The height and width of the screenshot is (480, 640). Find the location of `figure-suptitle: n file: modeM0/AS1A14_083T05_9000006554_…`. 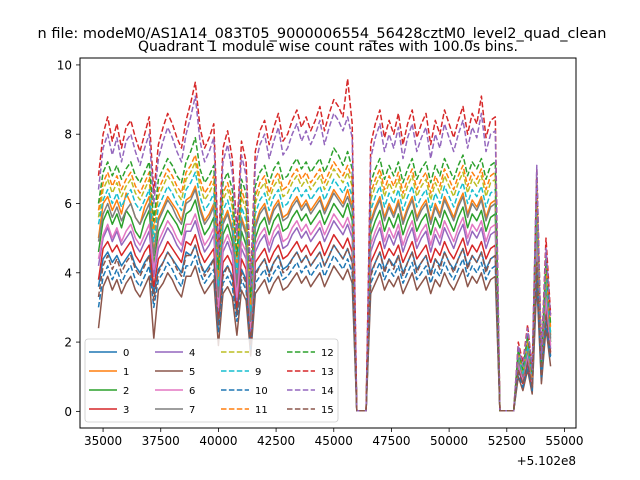

figure-suptitle: n file: modeM0/AS1A14_083T05_9000006554_… is located at coordinates (322, 34).